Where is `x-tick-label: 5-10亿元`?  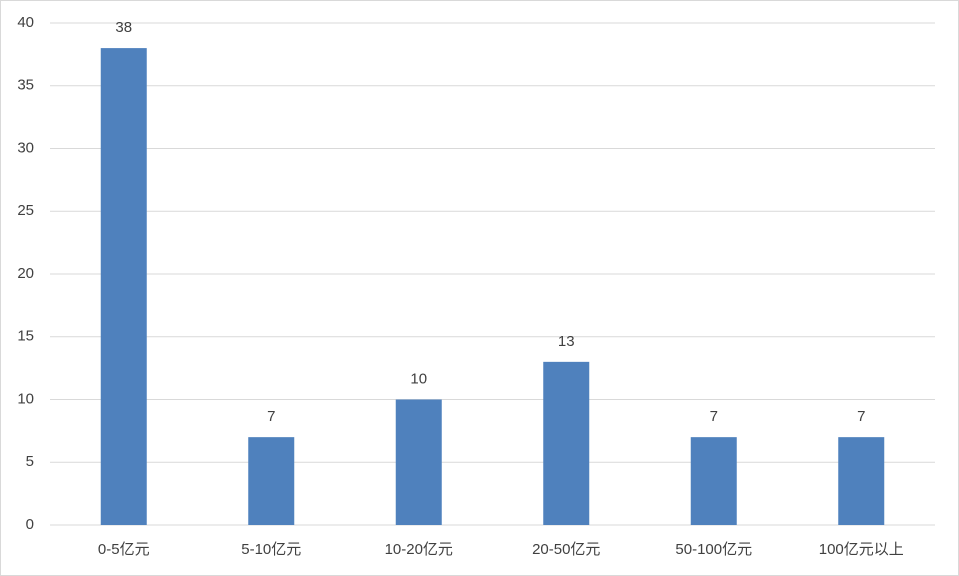 x-tick-label: 5-10亿元 is located at coordinates (271, 549).